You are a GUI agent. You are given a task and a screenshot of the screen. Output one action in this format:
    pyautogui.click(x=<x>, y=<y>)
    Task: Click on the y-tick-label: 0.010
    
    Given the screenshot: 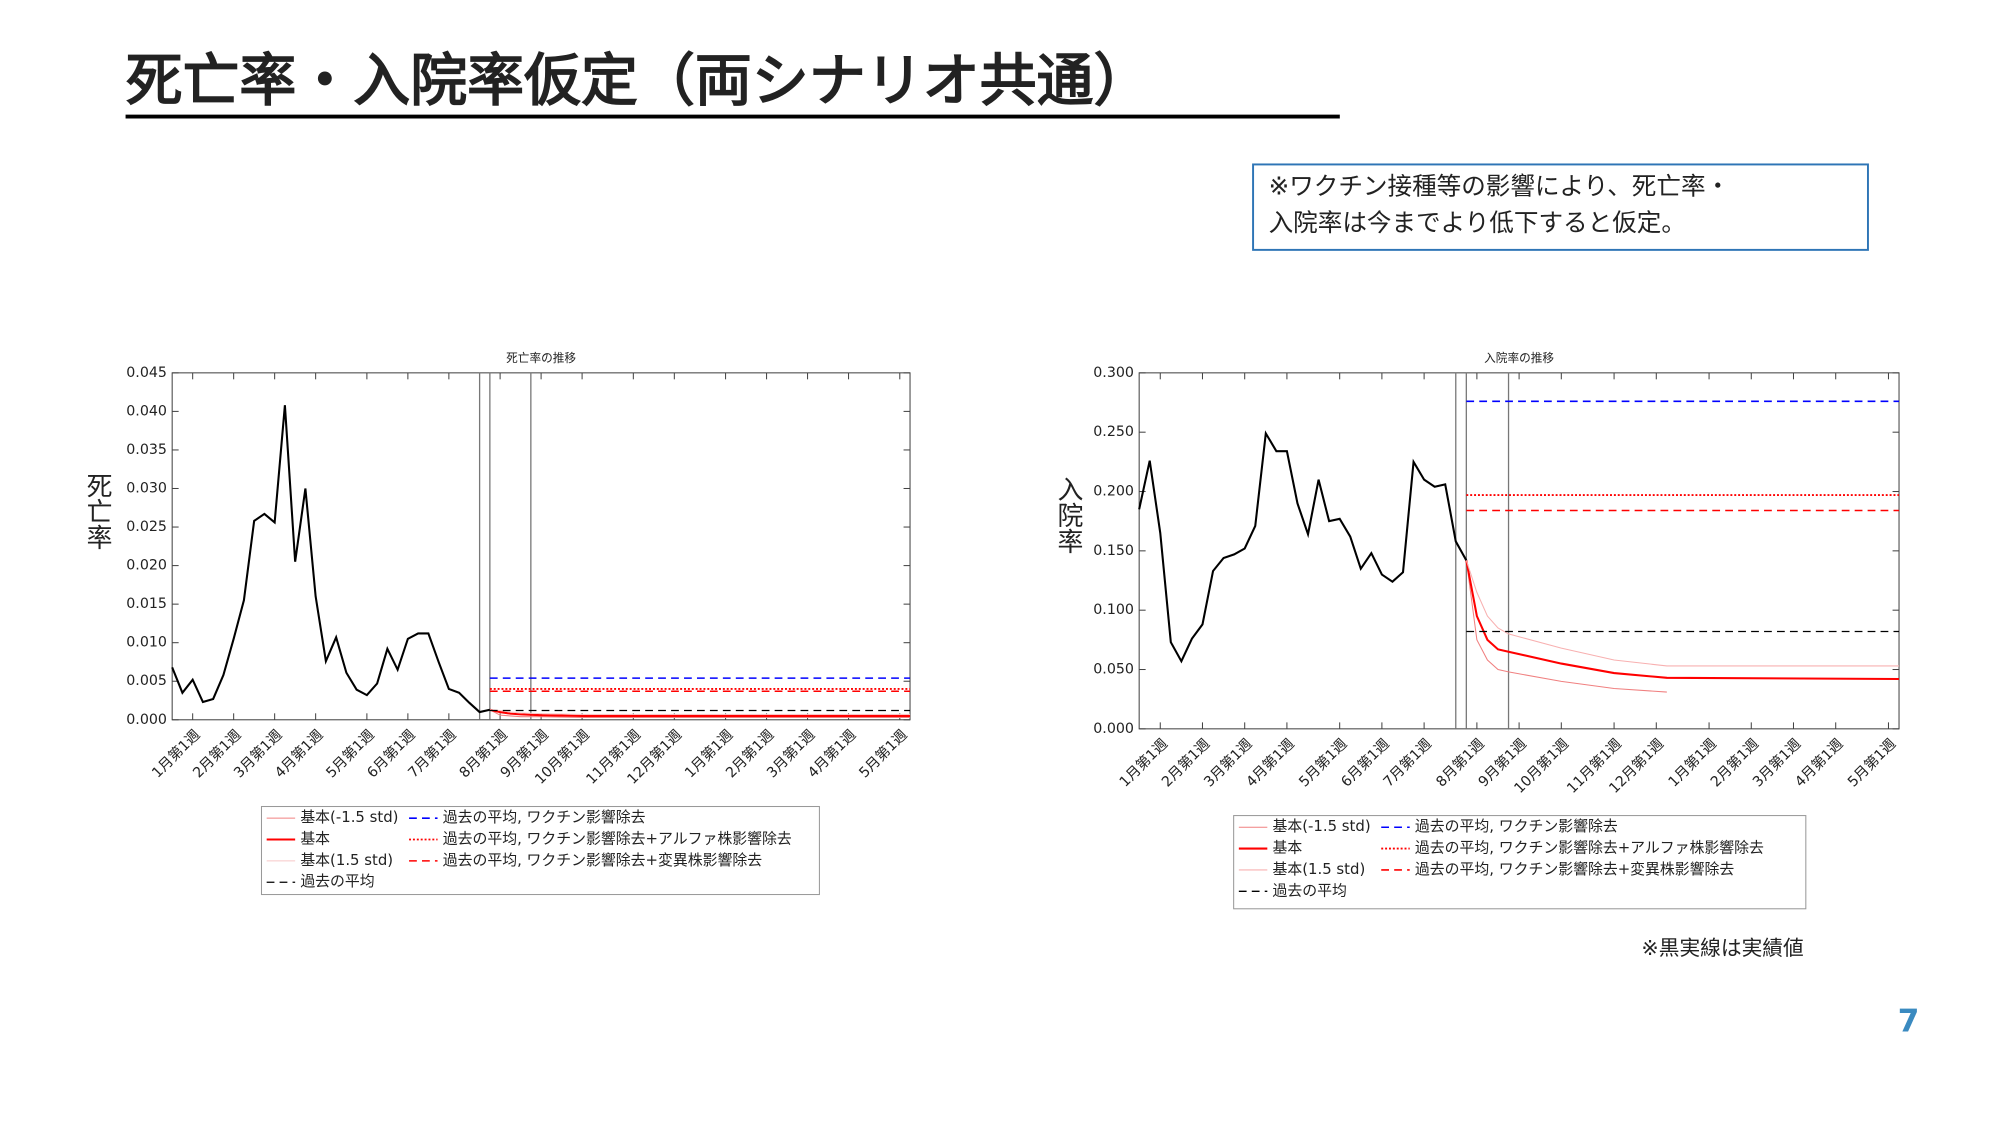 What is the action you would take?
    pyautogui.click(x=146, y=643)
    